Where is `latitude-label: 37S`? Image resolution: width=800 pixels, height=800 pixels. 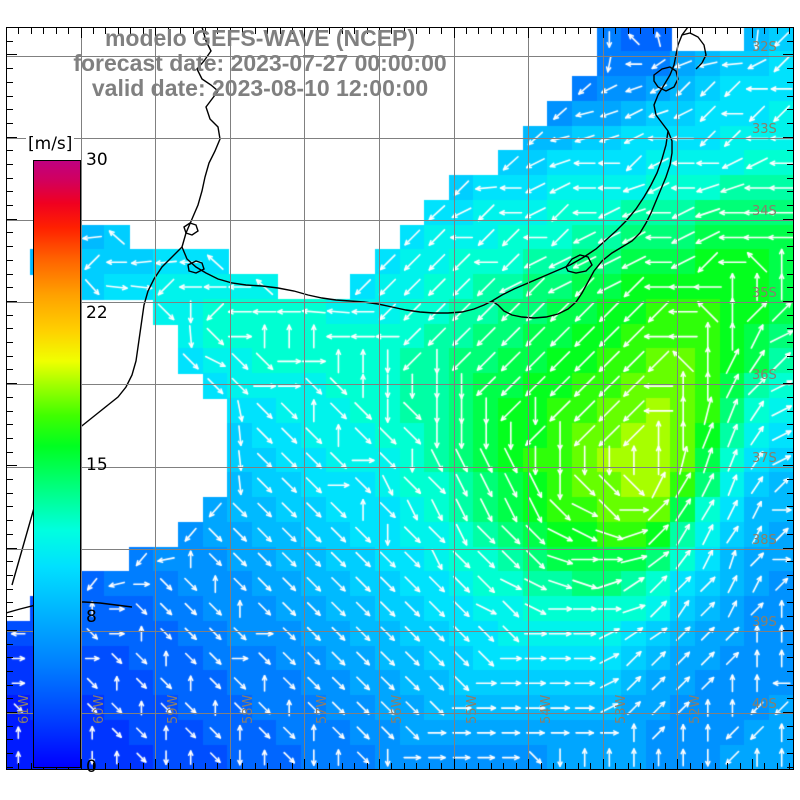 latitude-label: 37S is located at coordinates (764, 458).